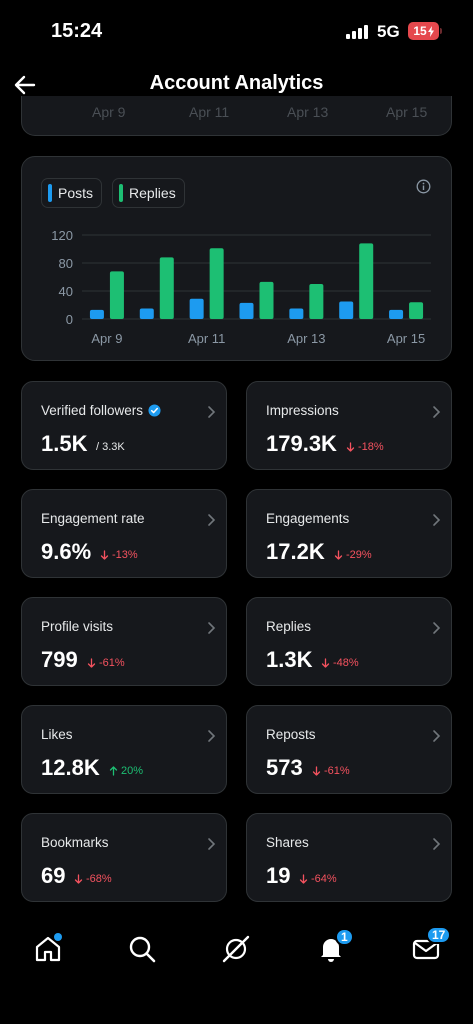 This screenshot has height=1024, width=473. Describe the element at coordinates (66, 551) in the screenshot. I see `metric-value: 9.6%` at that location.